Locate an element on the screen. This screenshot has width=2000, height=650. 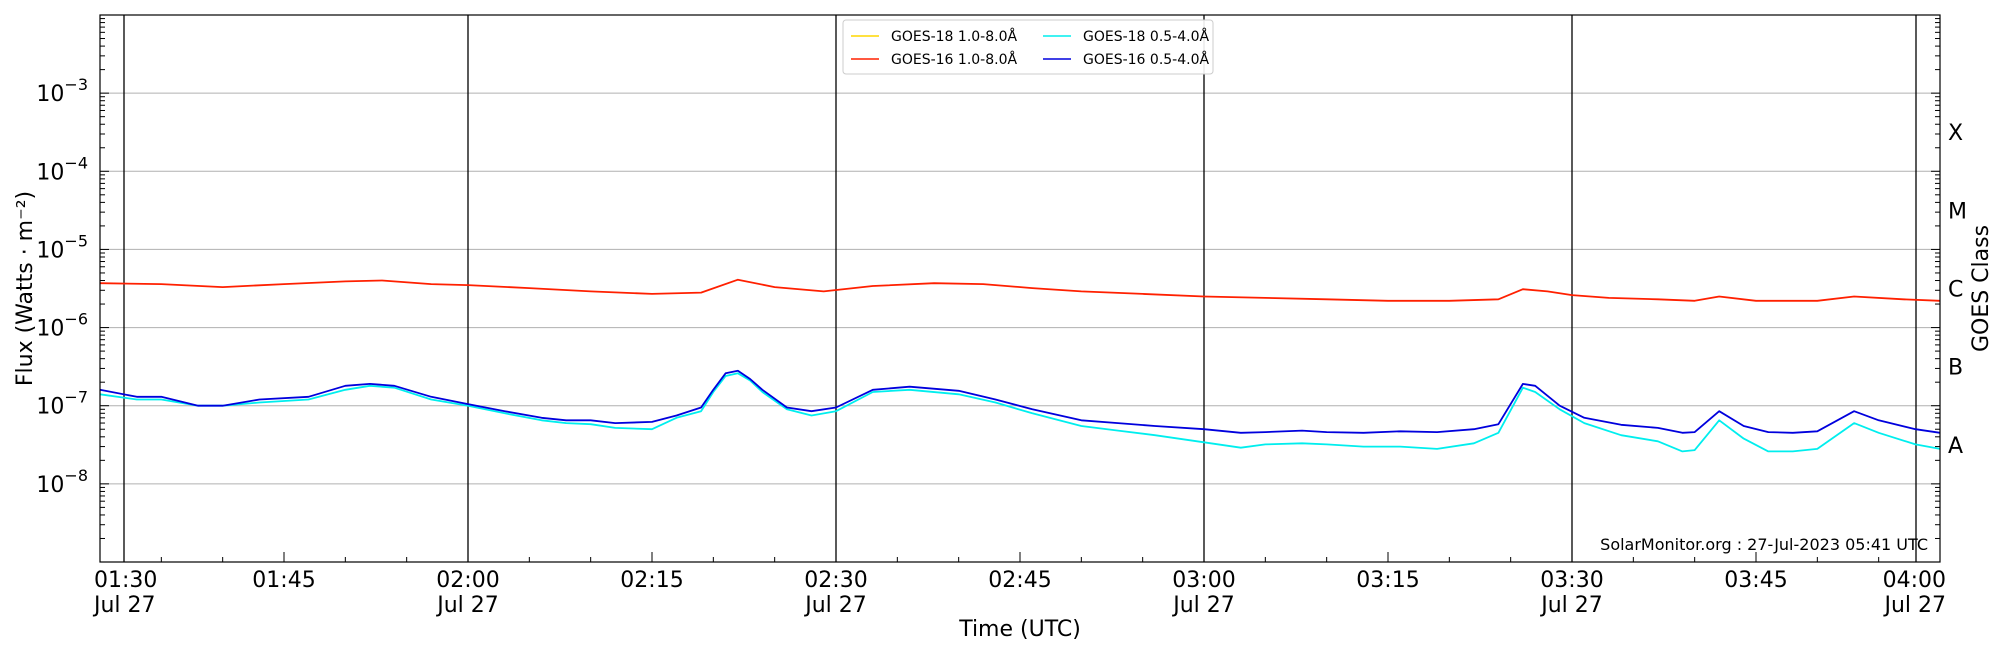
x-tick-label: 04:00 is located at coordinates (1914, 580).